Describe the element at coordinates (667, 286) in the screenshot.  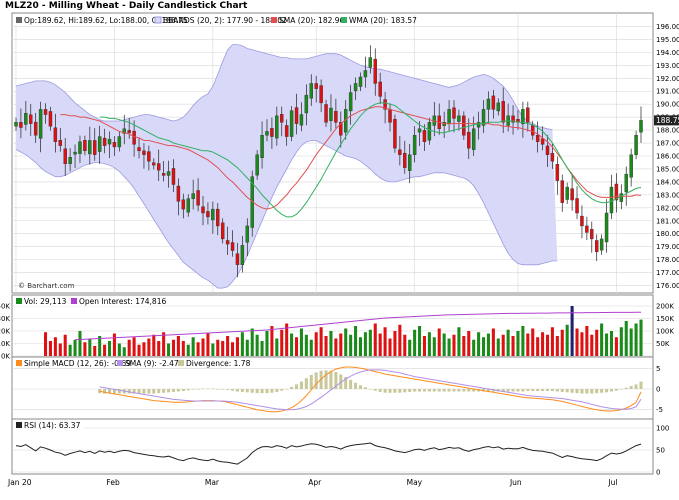
I see `price-tick-label: 176.00` at that location.